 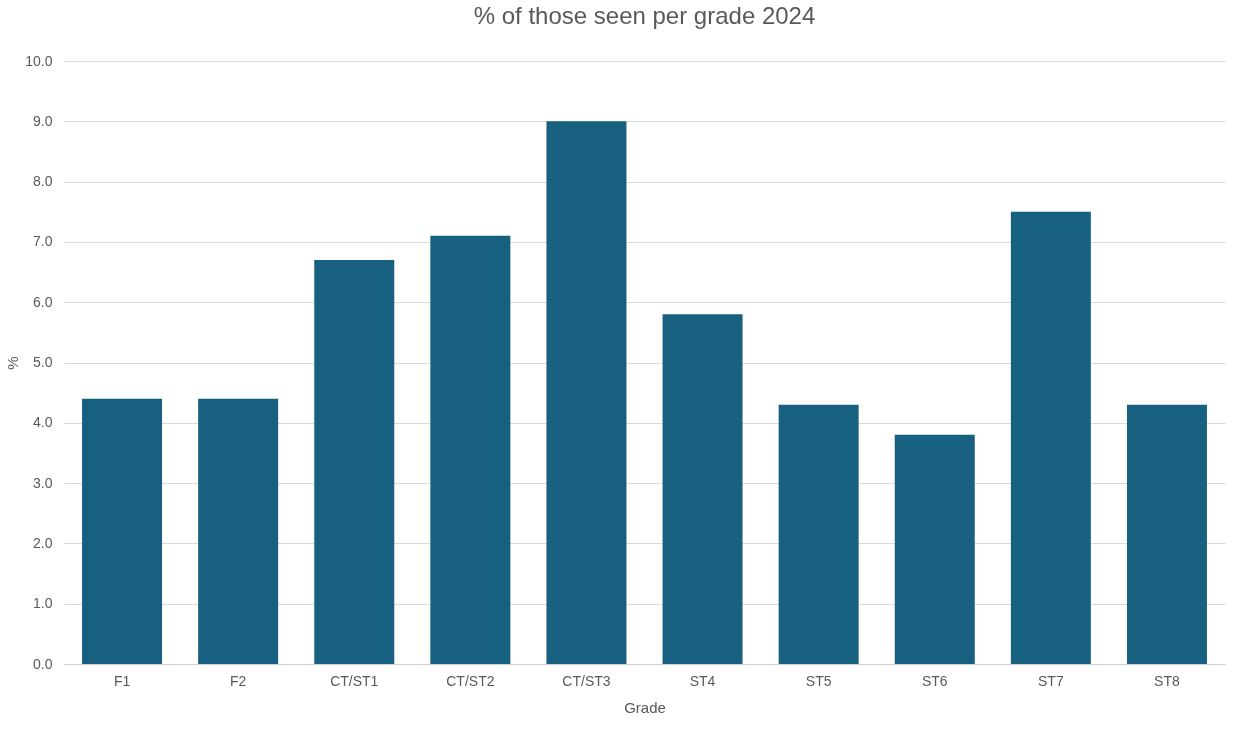 What do you see at coordinates (818, 680) in the screenshot?
I see `x-tick-label: ST5` at bounding box center [818, 680].